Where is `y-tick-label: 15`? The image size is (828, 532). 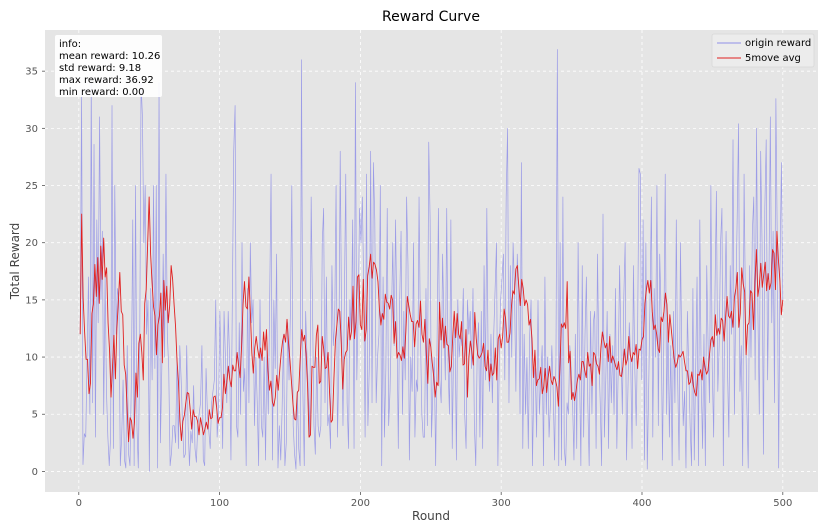 y-tick-label: 15 is located at coordinates (31, 300).